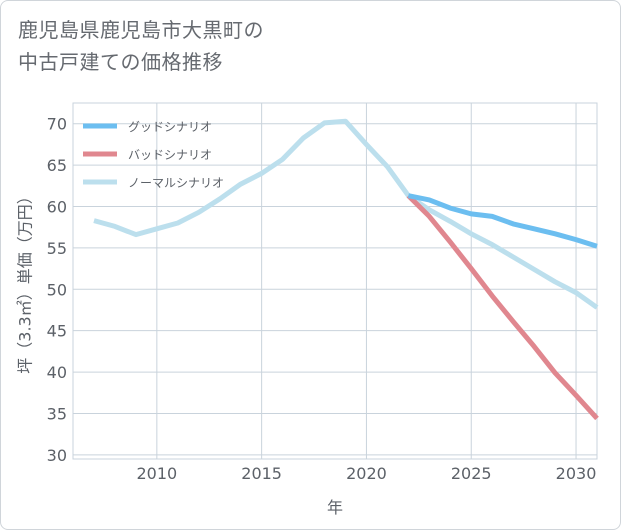  I want to click on chart-title: 鹿児島県鹿児島市大黒町の 中古戸建ての価格推移, so click(141, 46).